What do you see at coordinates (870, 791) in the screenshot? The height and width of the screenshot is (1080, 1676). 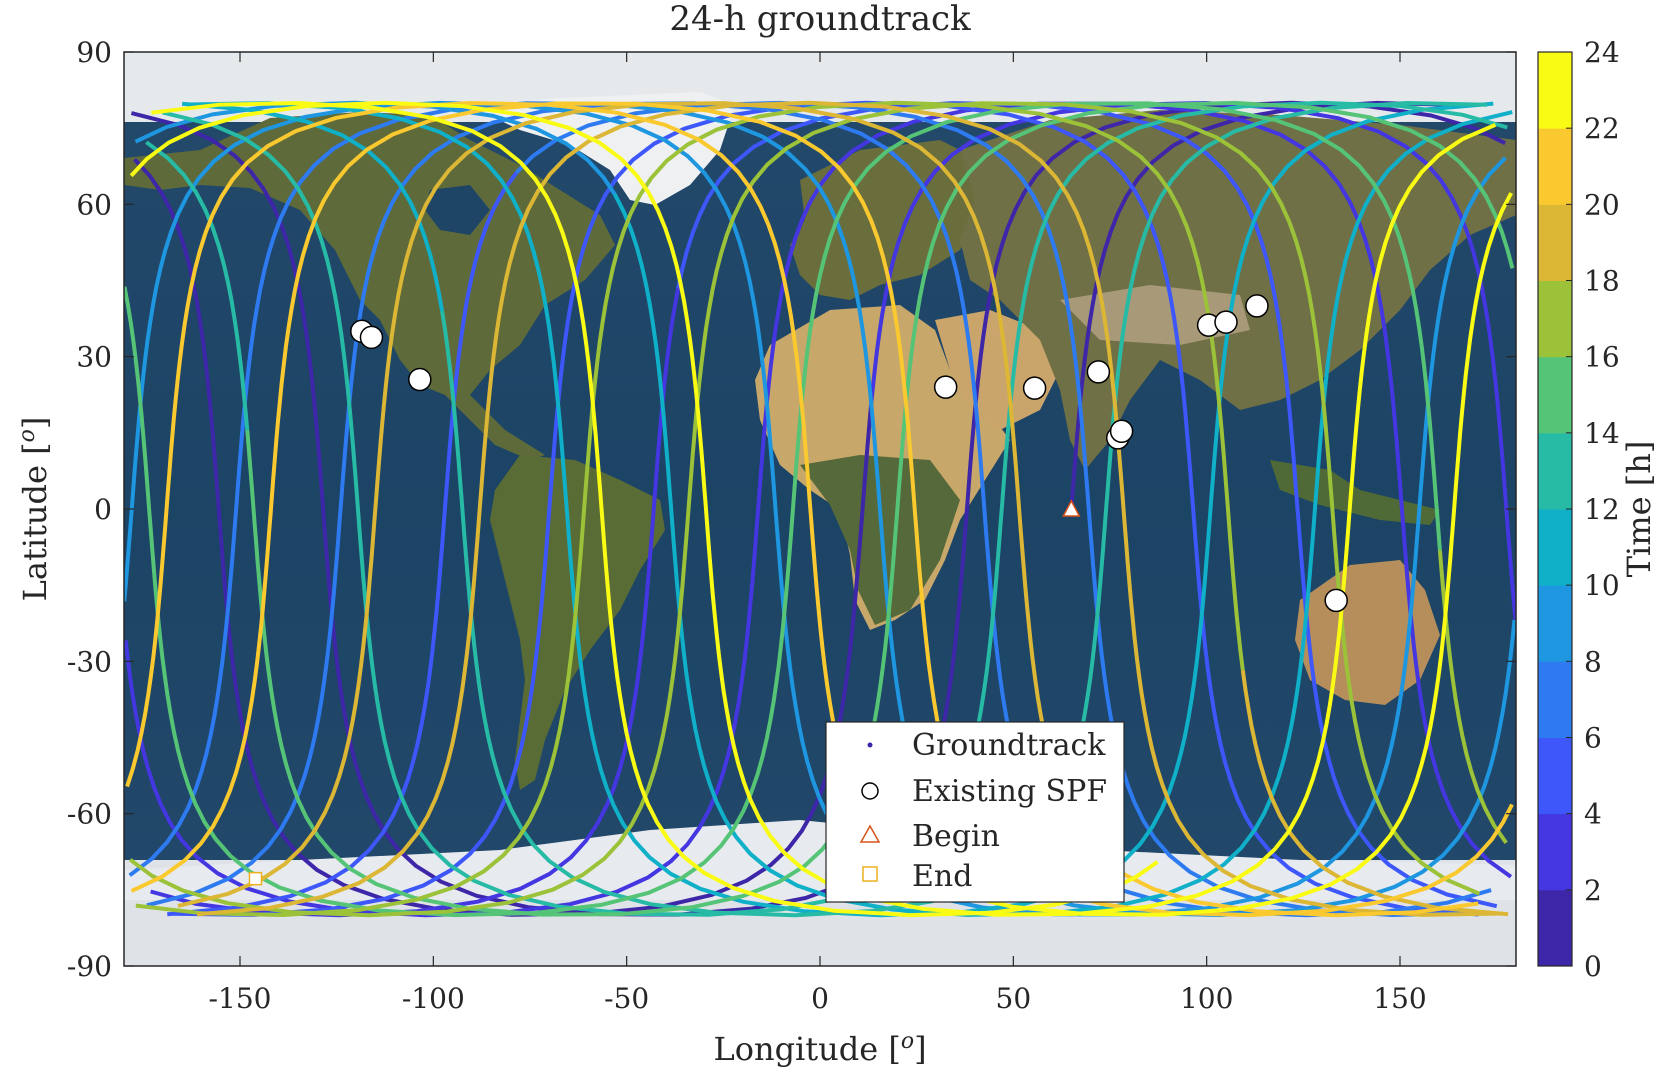 I see `legend-spf-marker` at bounding box center [870, 791].